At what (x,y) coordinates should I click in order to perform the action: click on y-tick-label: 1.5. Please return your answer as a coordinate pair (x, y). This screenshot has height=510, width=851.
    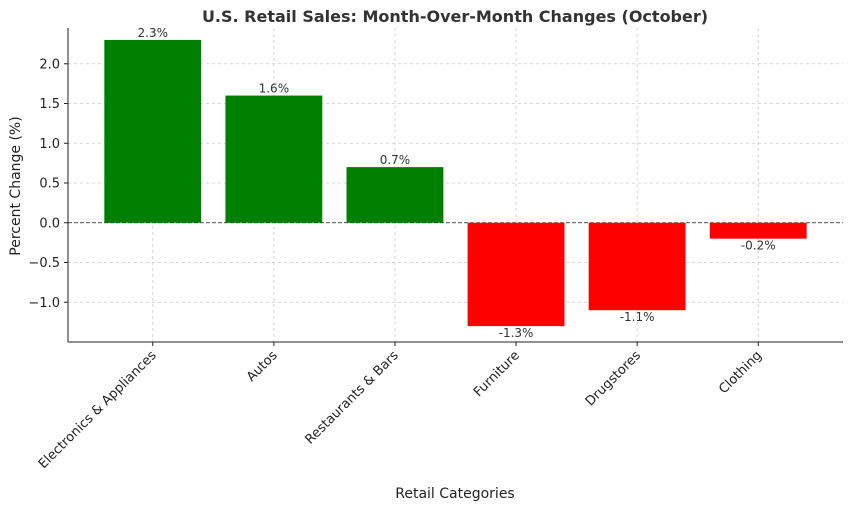
    Looking at the image, I should click on (49, 104).